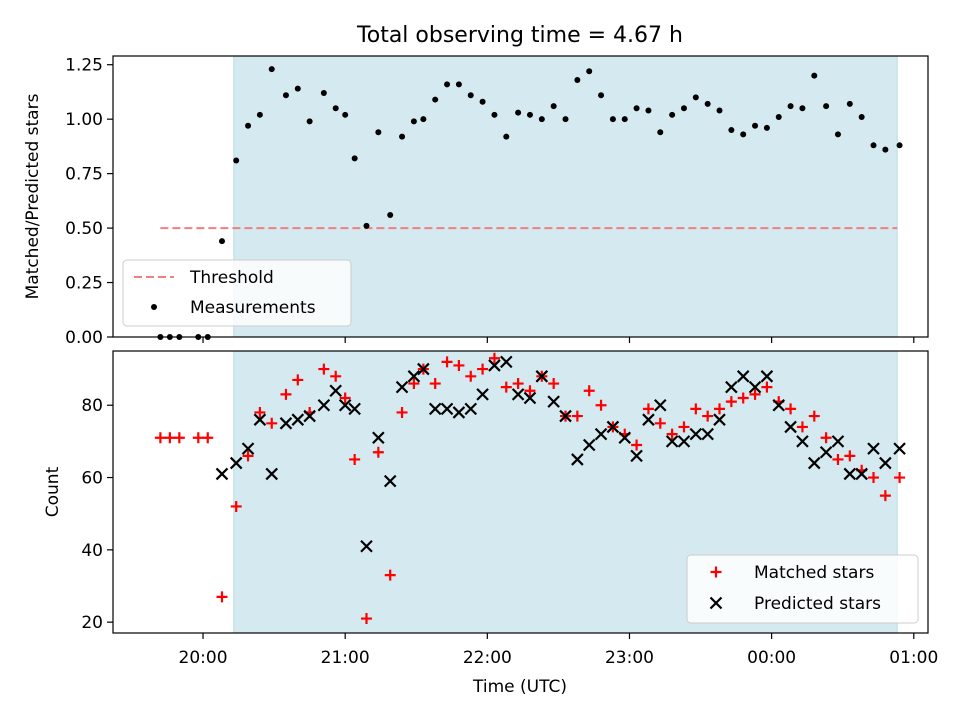 The width and height of the screenshot is (960, 720). What do you see at coordinates (92, 479) in the screenshot?
I see `y-tick-label: 60` at bounding box center [92, 479].